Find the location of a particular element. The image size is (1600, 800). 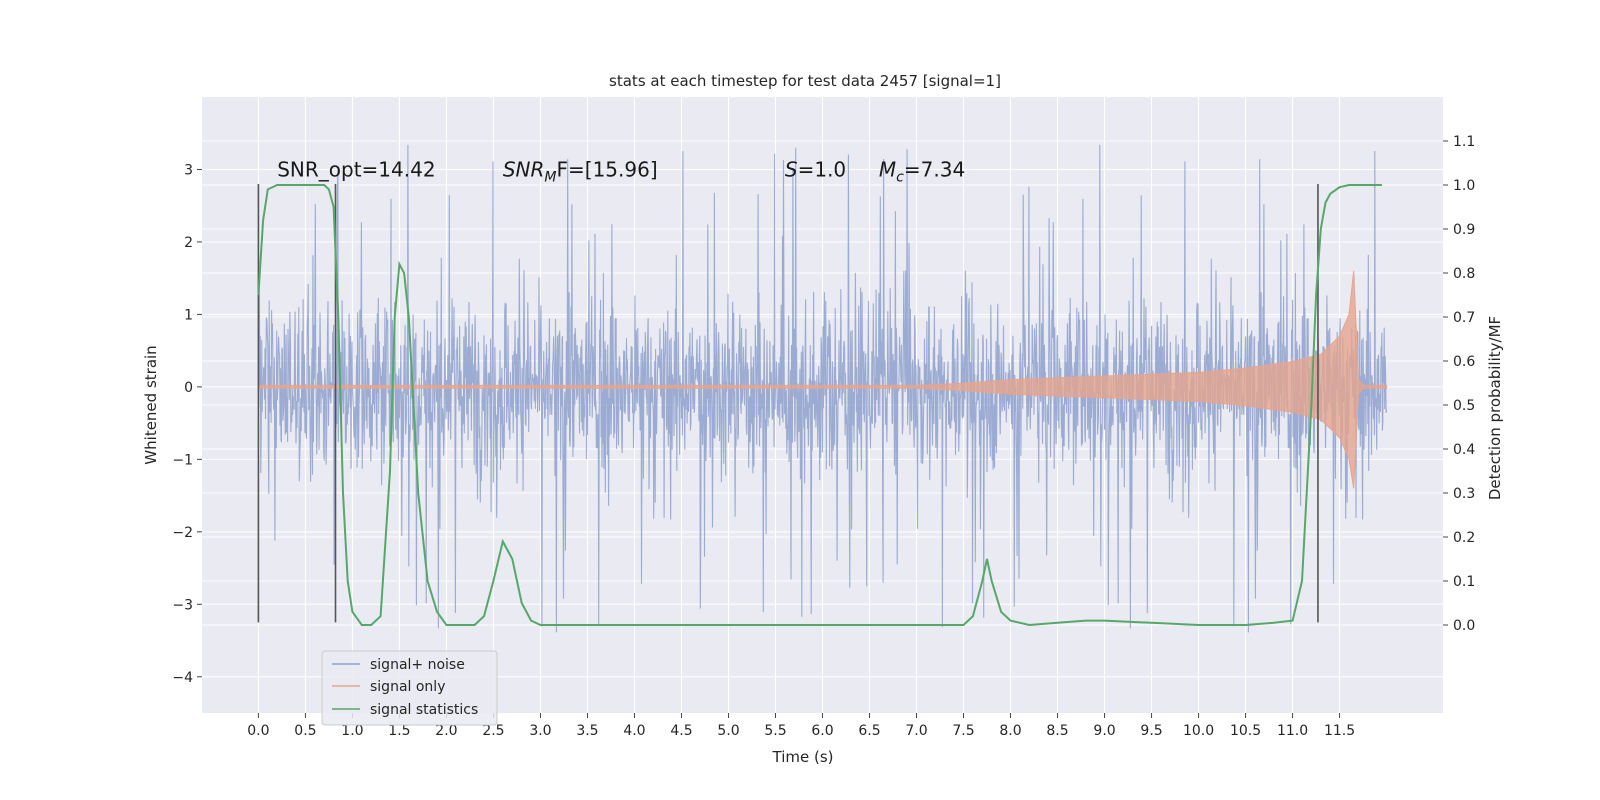

y-tick-label: 1 is located at coordinates (188, 315).